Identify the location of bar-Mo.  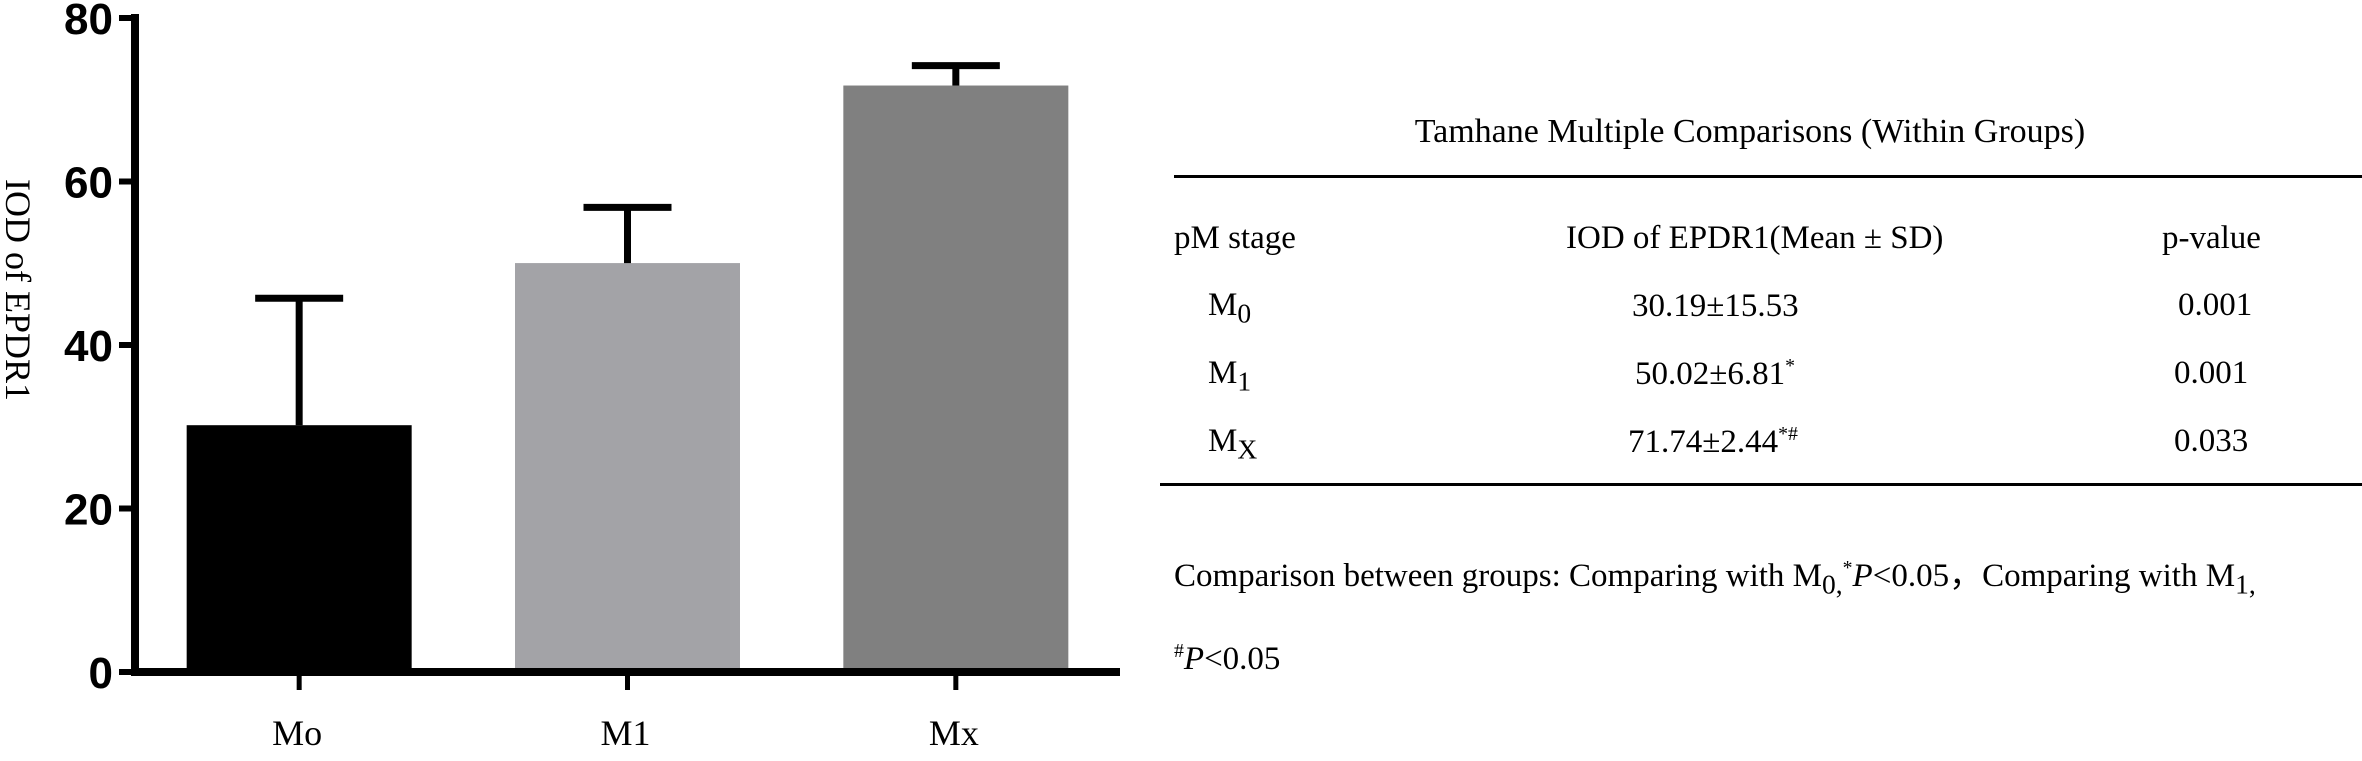
(299, 548).